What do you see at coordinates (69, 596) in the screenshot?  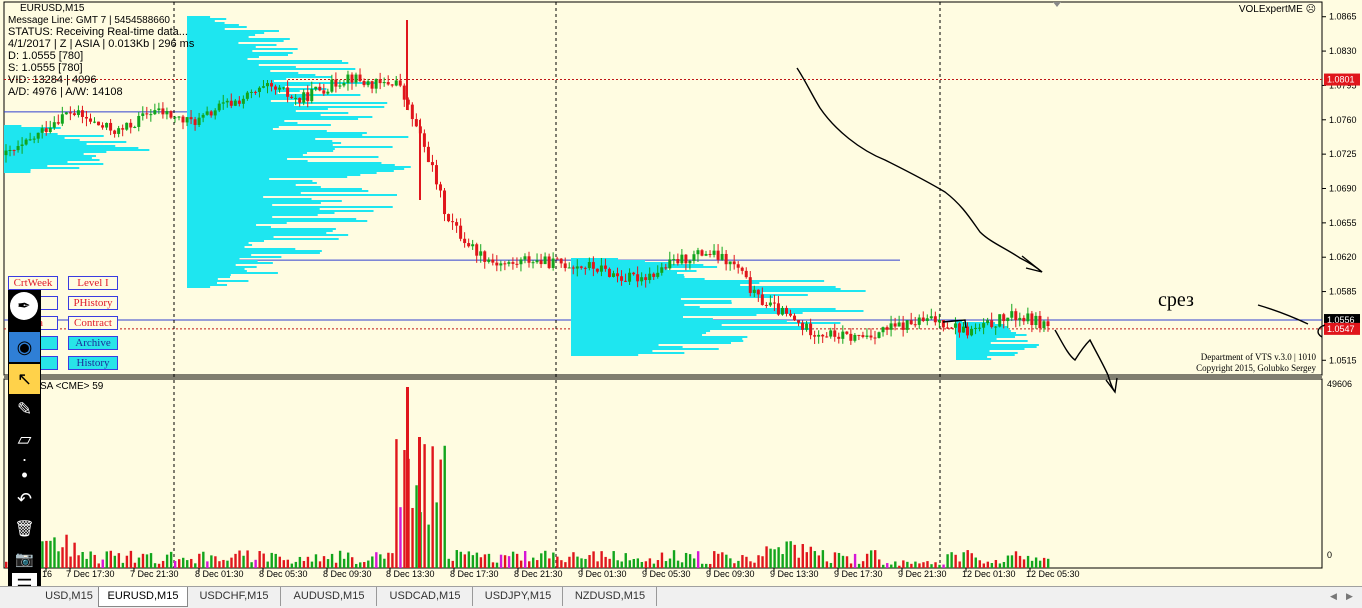 I see `tab-usd-m15: USD,M15` at bounding box center [69, 596].